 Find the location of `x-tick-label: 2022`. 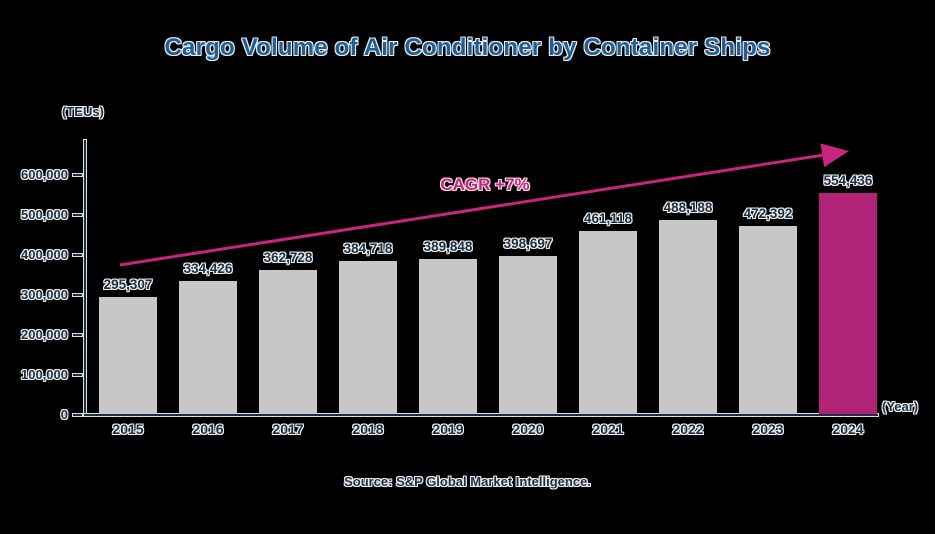

x-tick-label: 2022 is located at coordinates (688, 429).